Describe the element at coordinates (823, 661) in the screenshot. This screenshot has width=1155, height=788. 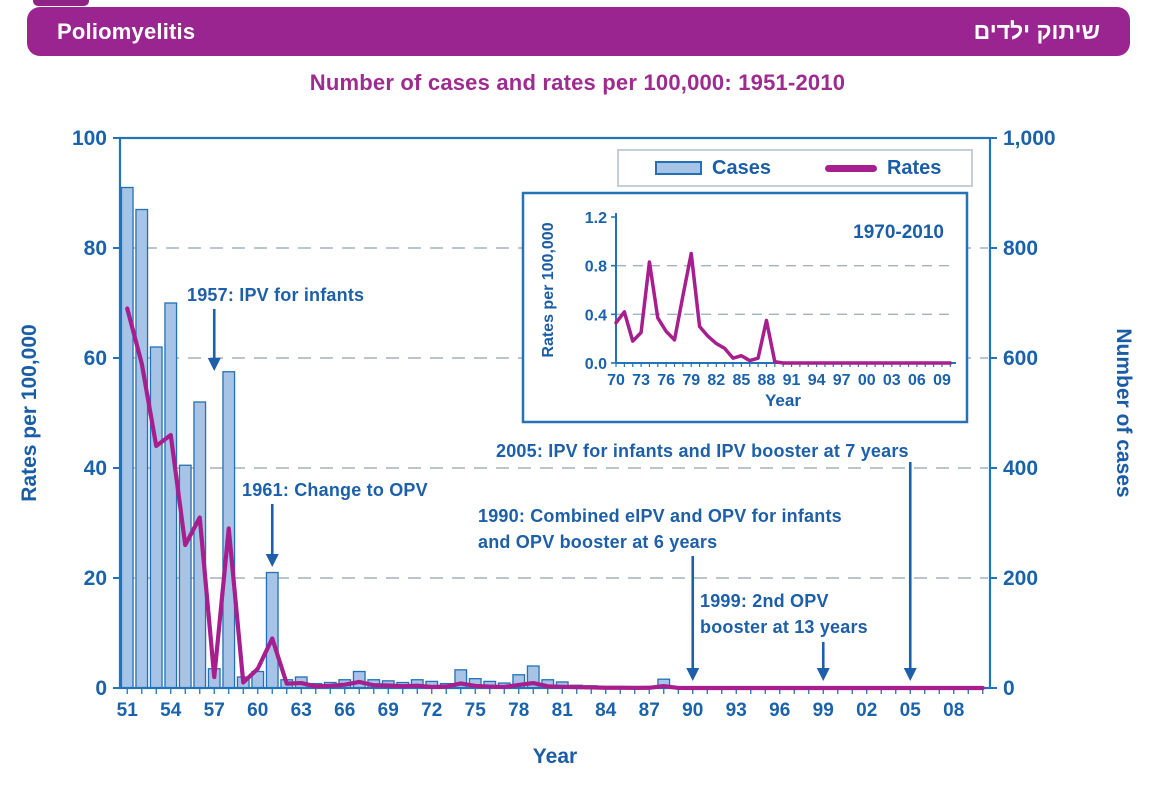
I see `annotation-arrow-1999` at that location.